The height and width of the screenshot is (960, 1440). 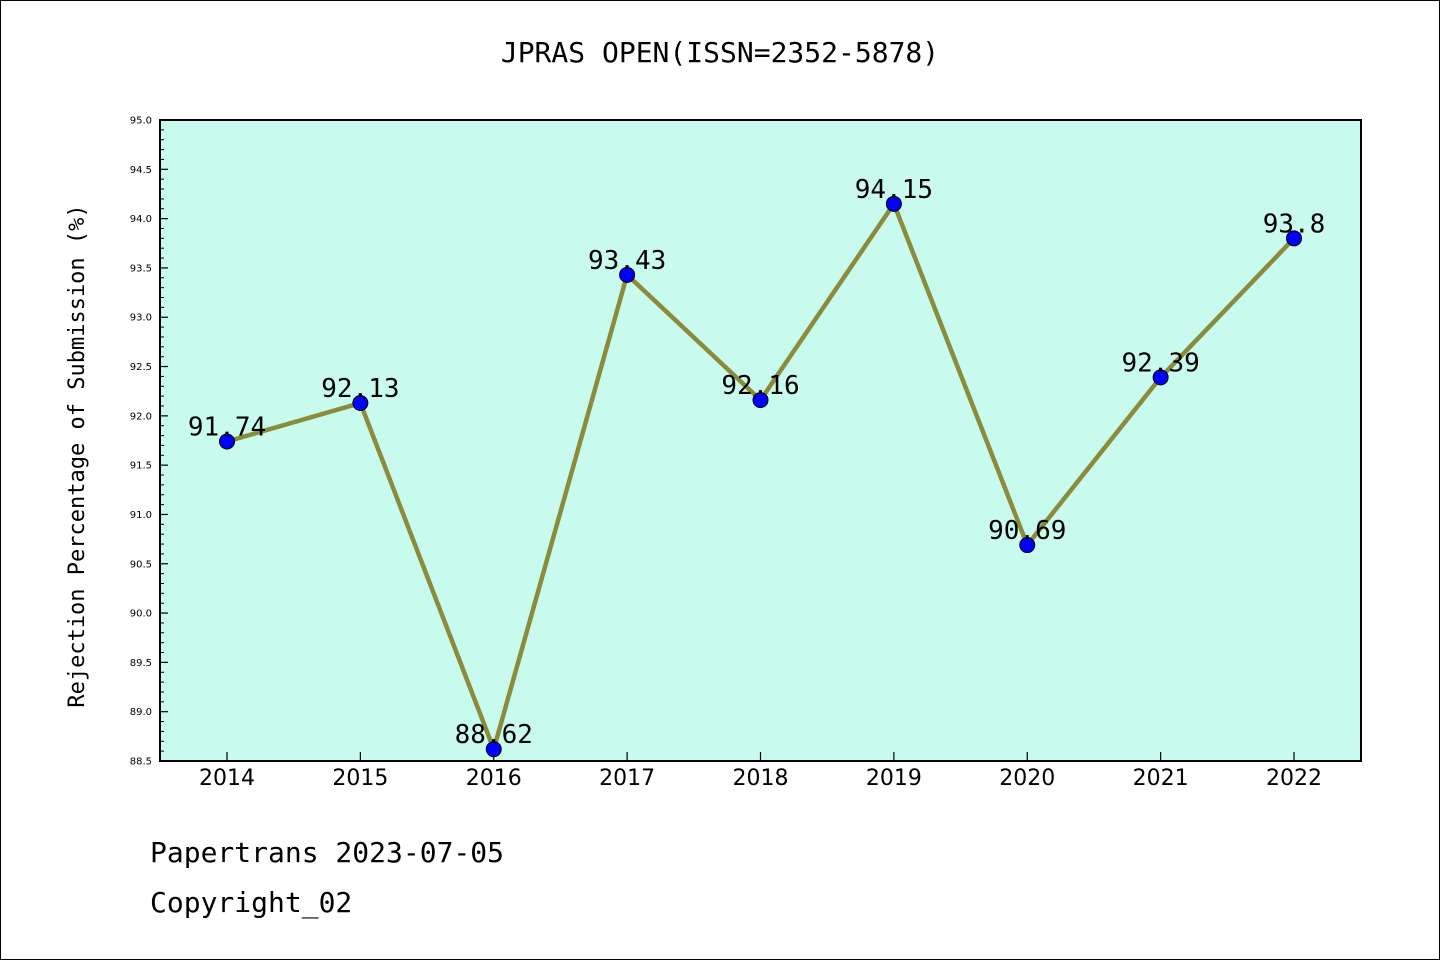 I want to click on data-label: 88.62, so click(x=494, y=735).